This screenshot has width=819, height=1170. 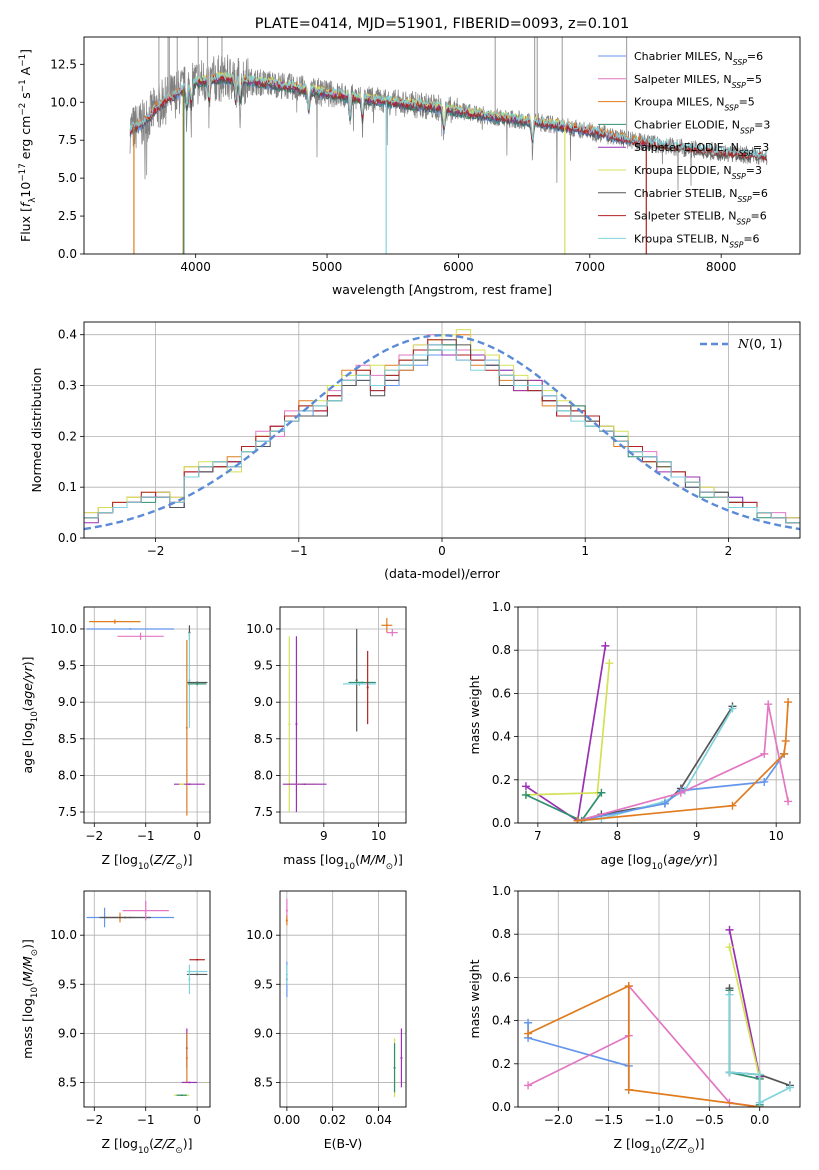 What do you see at coordinates (697, 240) in the screenshot?
I see `legend-entry: Kroupa STELIB, NSSP=6` at bounding box center [697, 240].